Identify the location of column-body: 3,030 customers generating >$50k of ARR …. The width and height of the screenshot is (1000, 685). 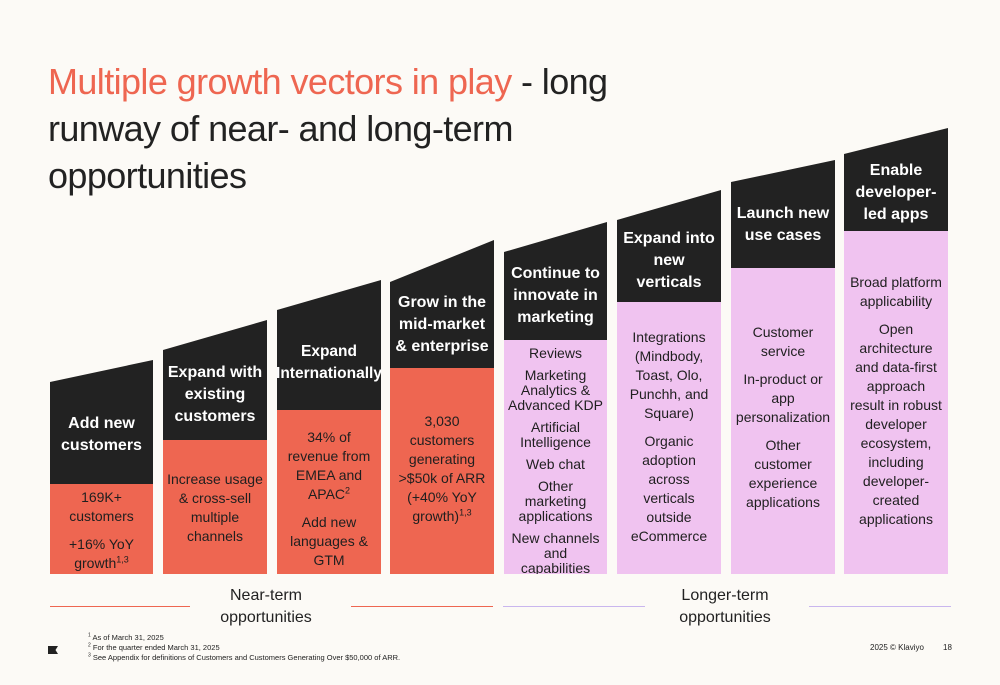
(442, 471).